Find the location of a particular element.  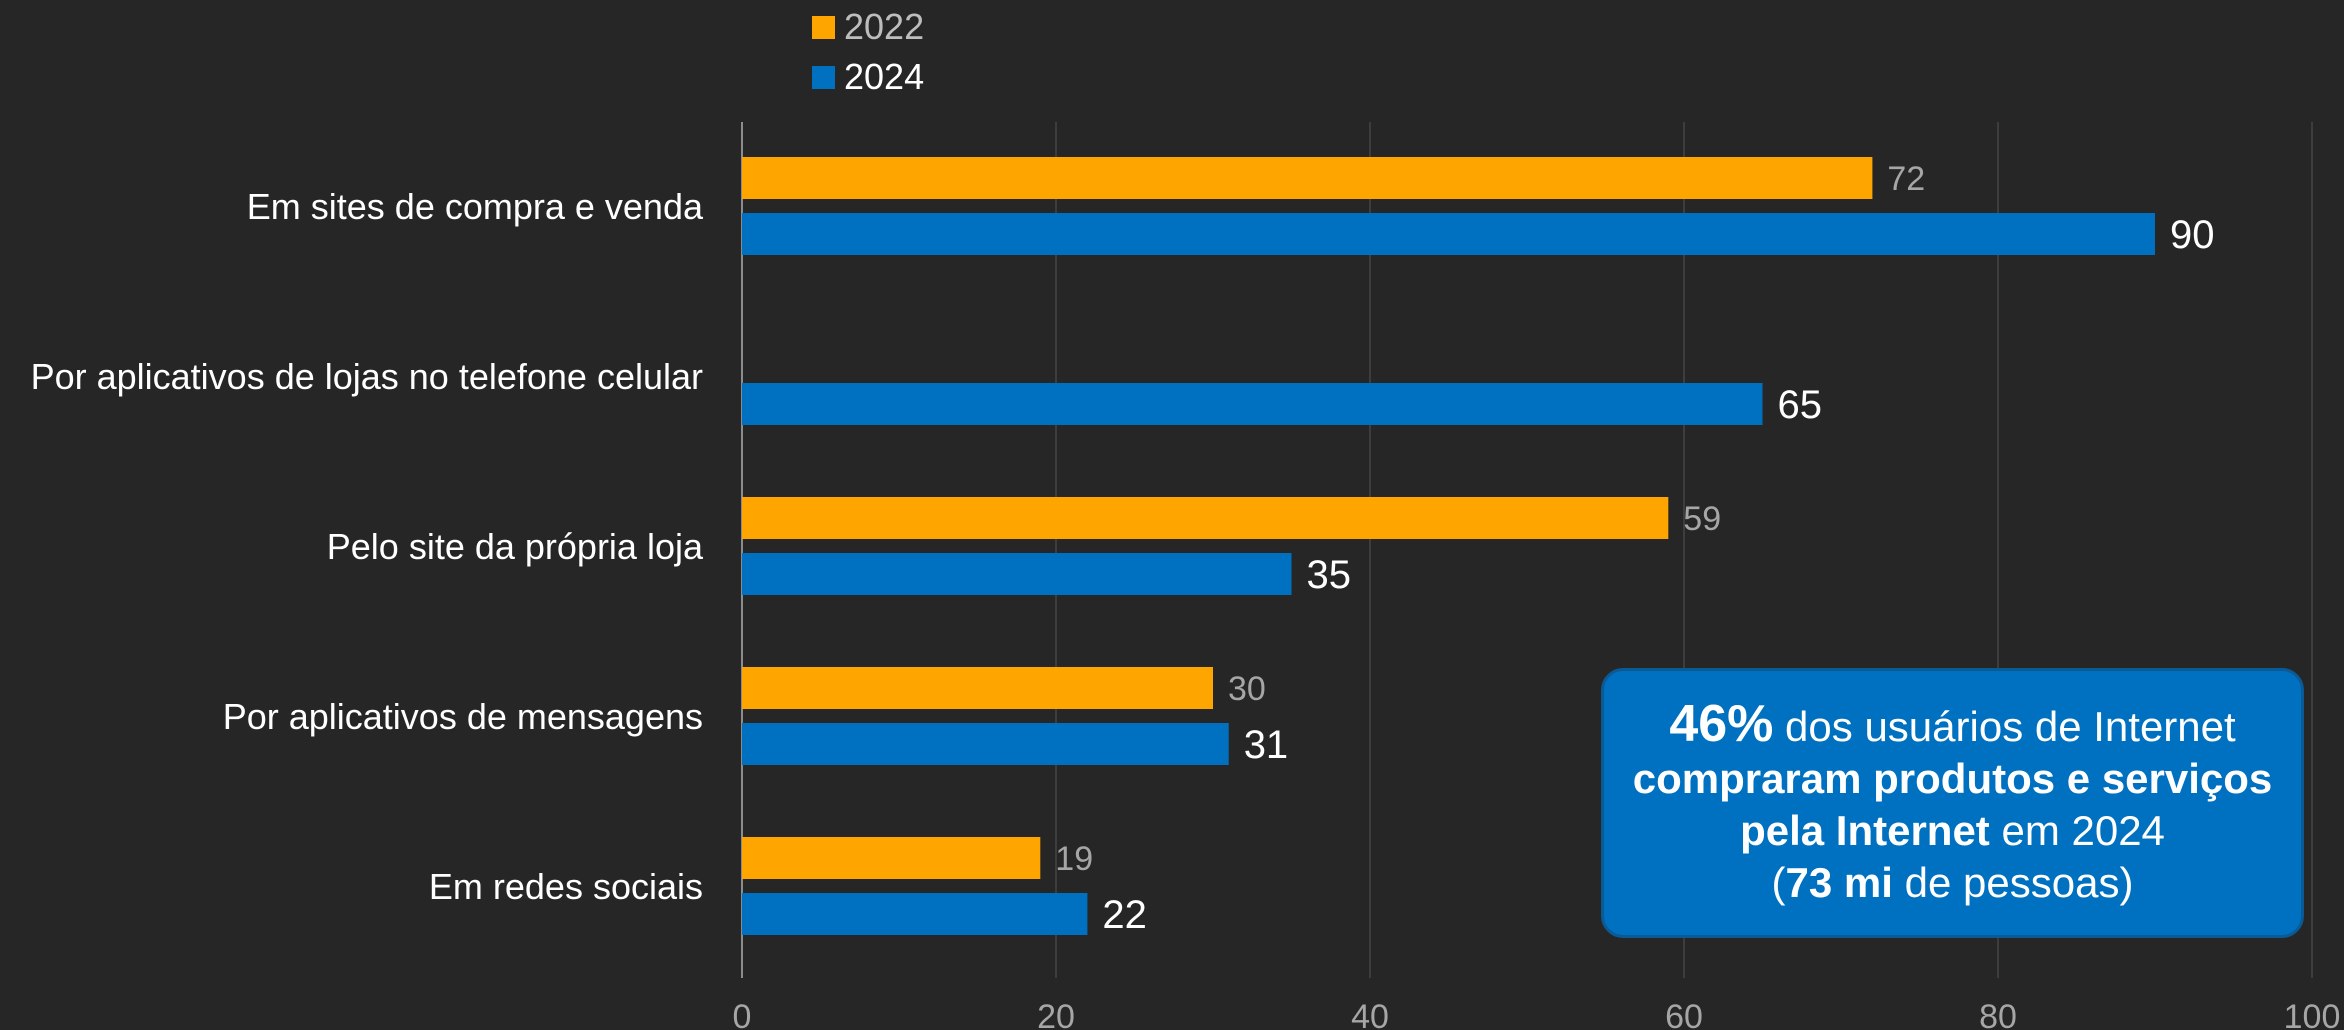

data-label-2022: 30 is located at coordinates (1247, 689).